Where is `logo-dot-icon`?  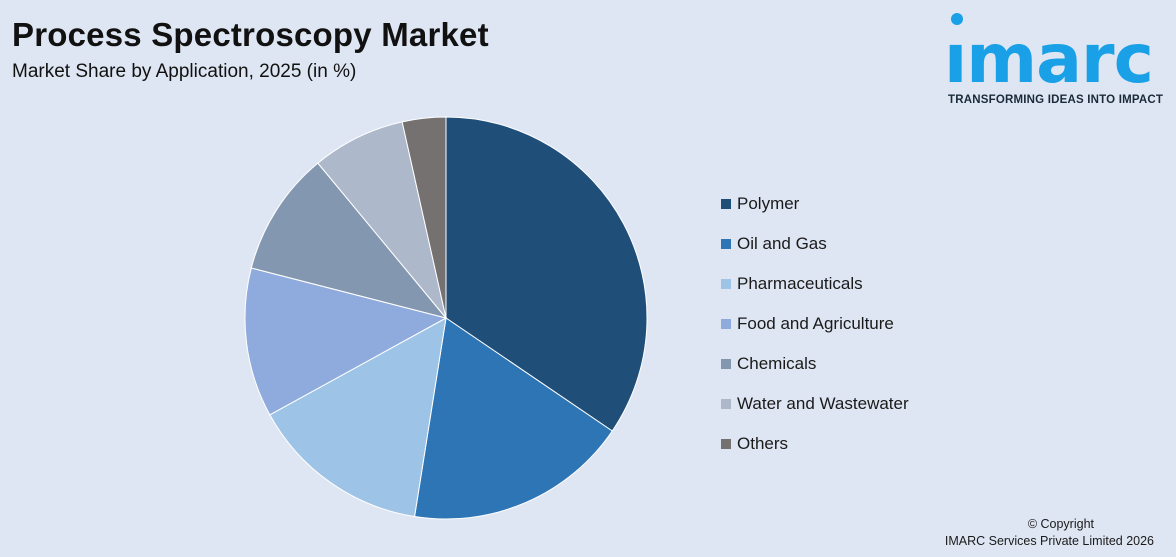
logo-dot-icon is located at coordinates (957, 19).